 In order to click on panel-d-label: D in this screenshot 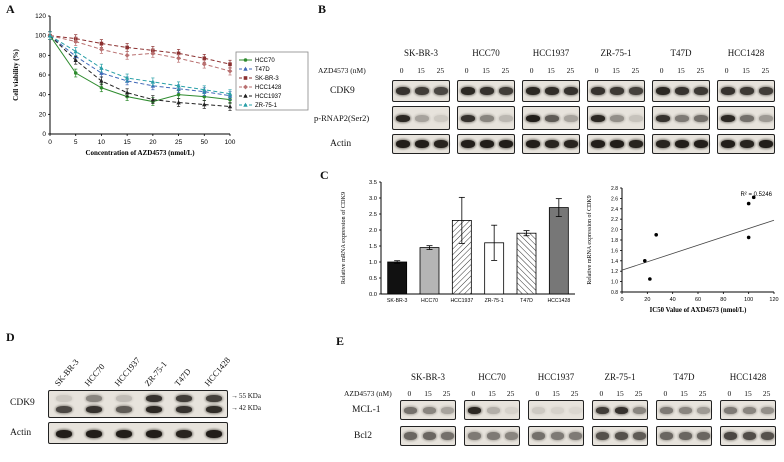, I will do `click(10, 337)`.